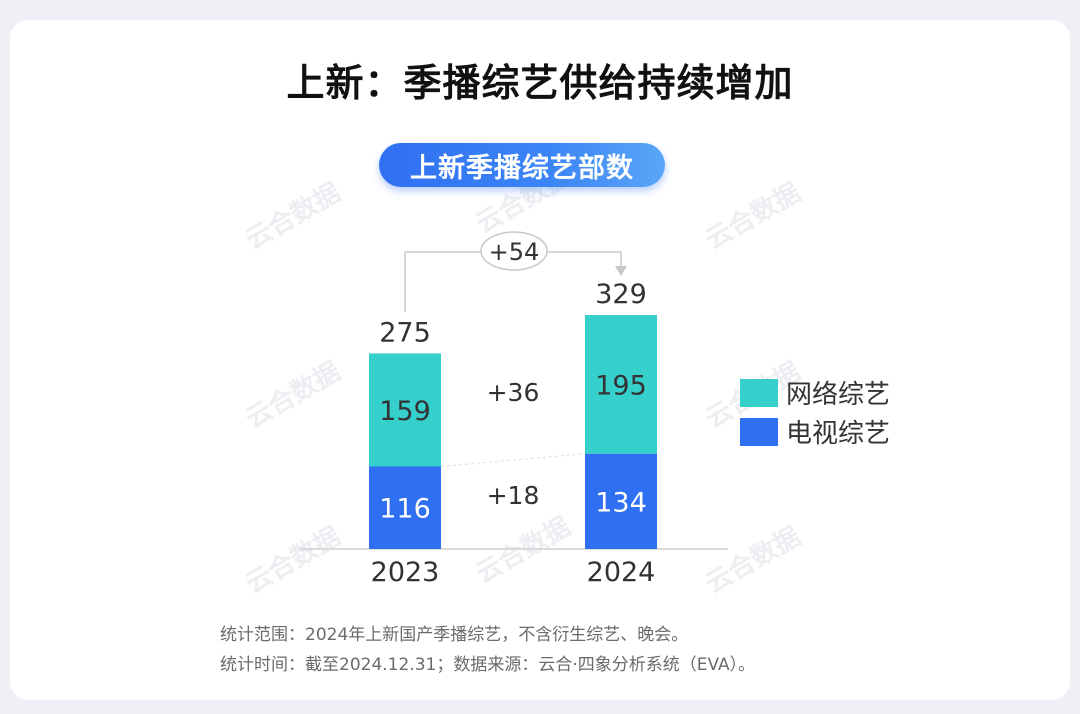  I want to click on chart-title: 上新：季播综艺供给持续增加, so click(540, 83).